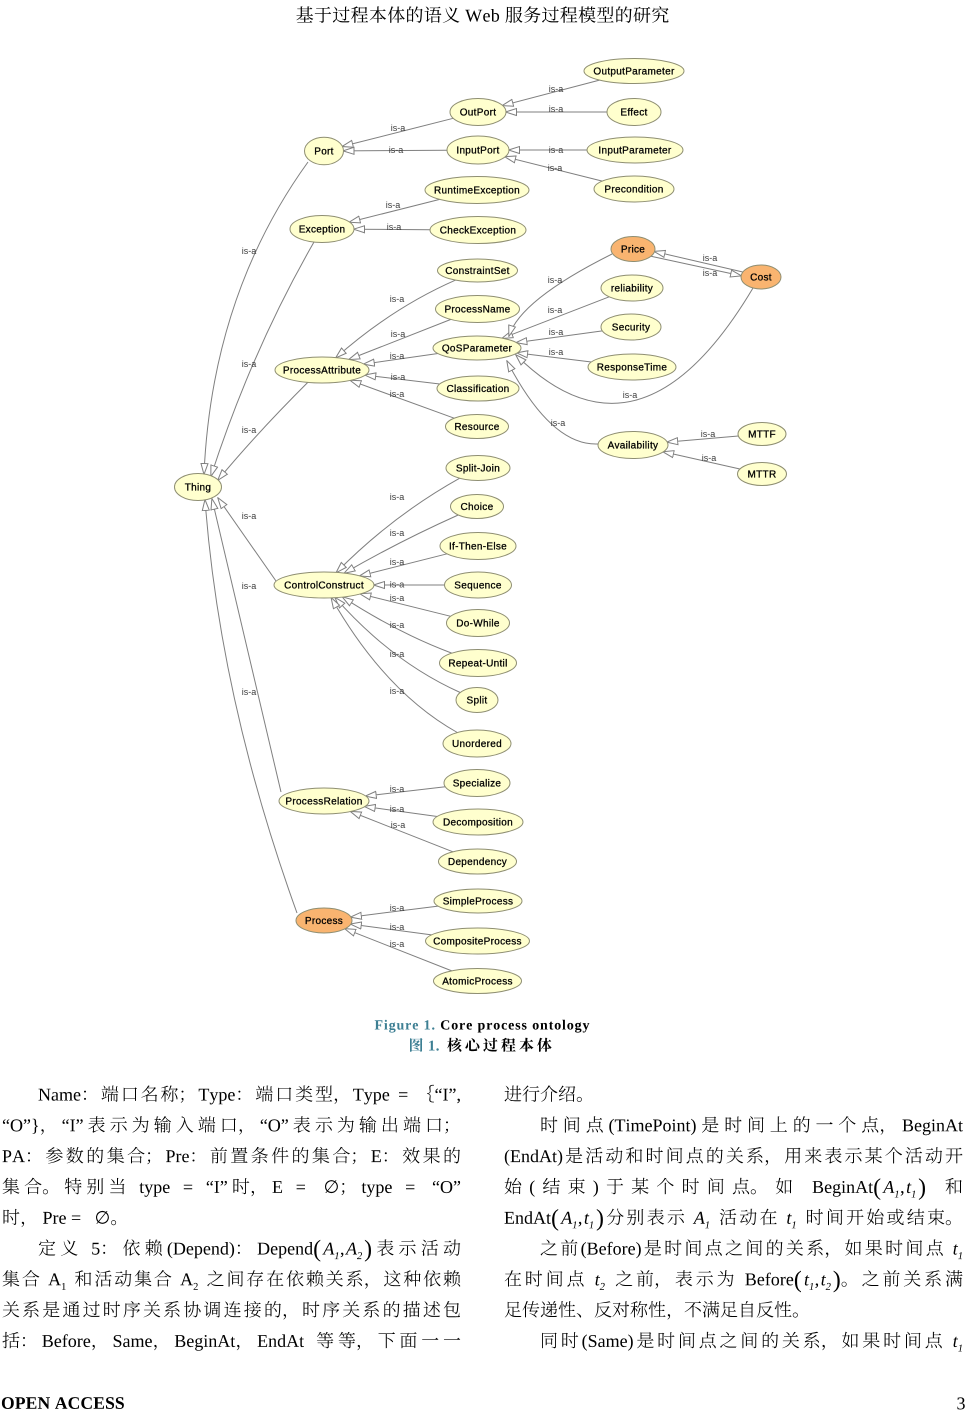 The width and height of the screenshot is (965, 1411). Describe the element at coordinates (633, 113) in the screenshot. I see `svg-text: Effect` at that location.